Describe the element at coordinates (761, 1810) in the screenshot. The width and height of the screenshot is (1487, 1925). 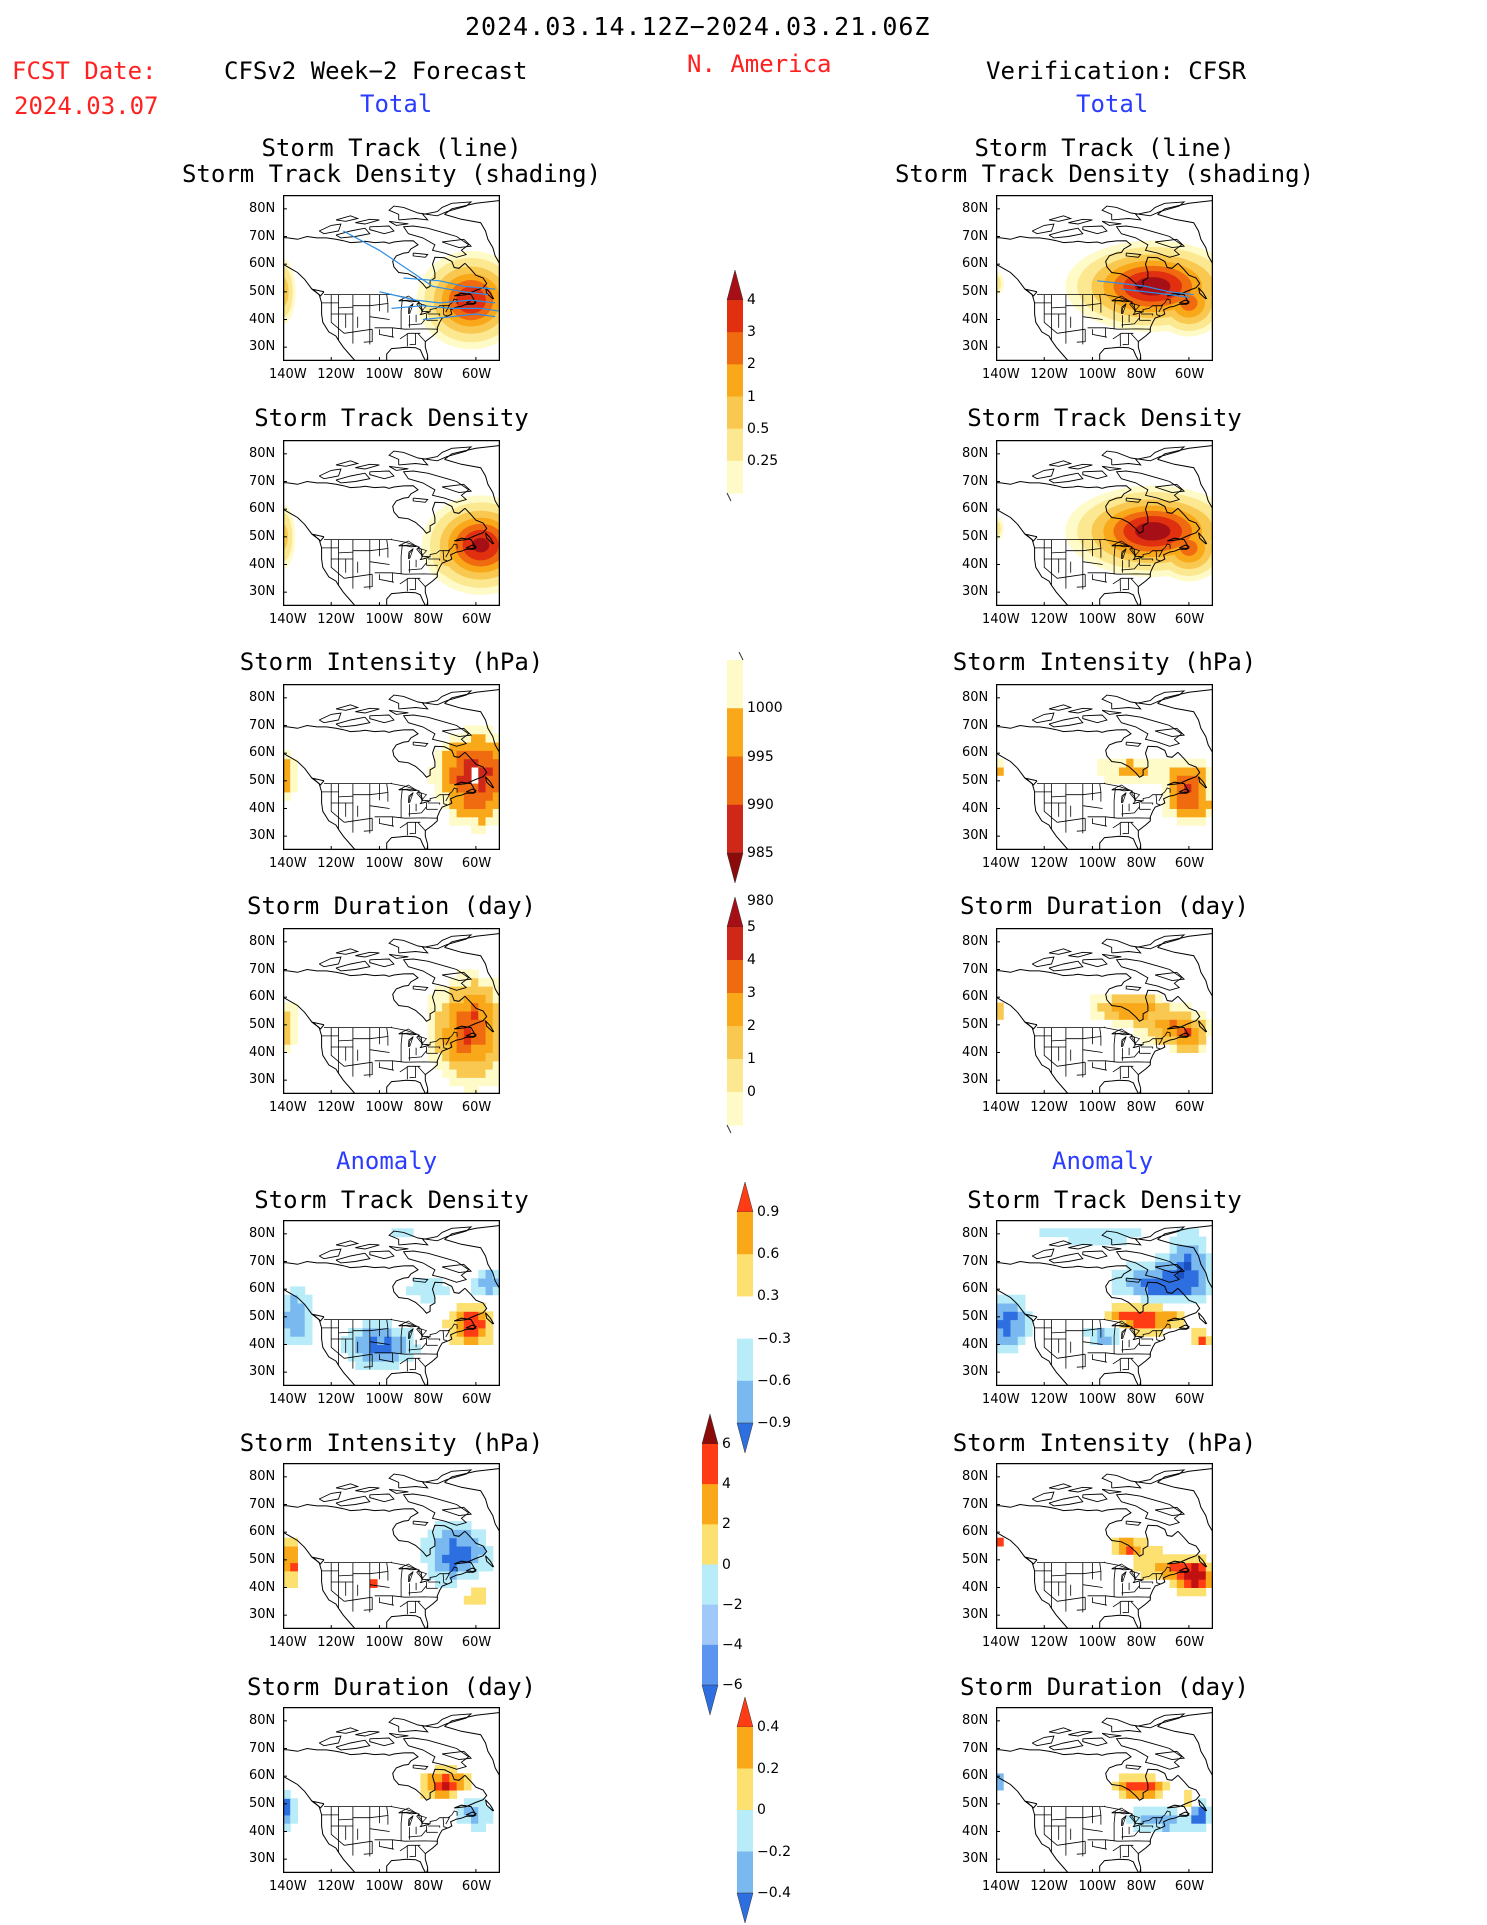
I see `colorbar-anom_duration-label: 0` at that location.